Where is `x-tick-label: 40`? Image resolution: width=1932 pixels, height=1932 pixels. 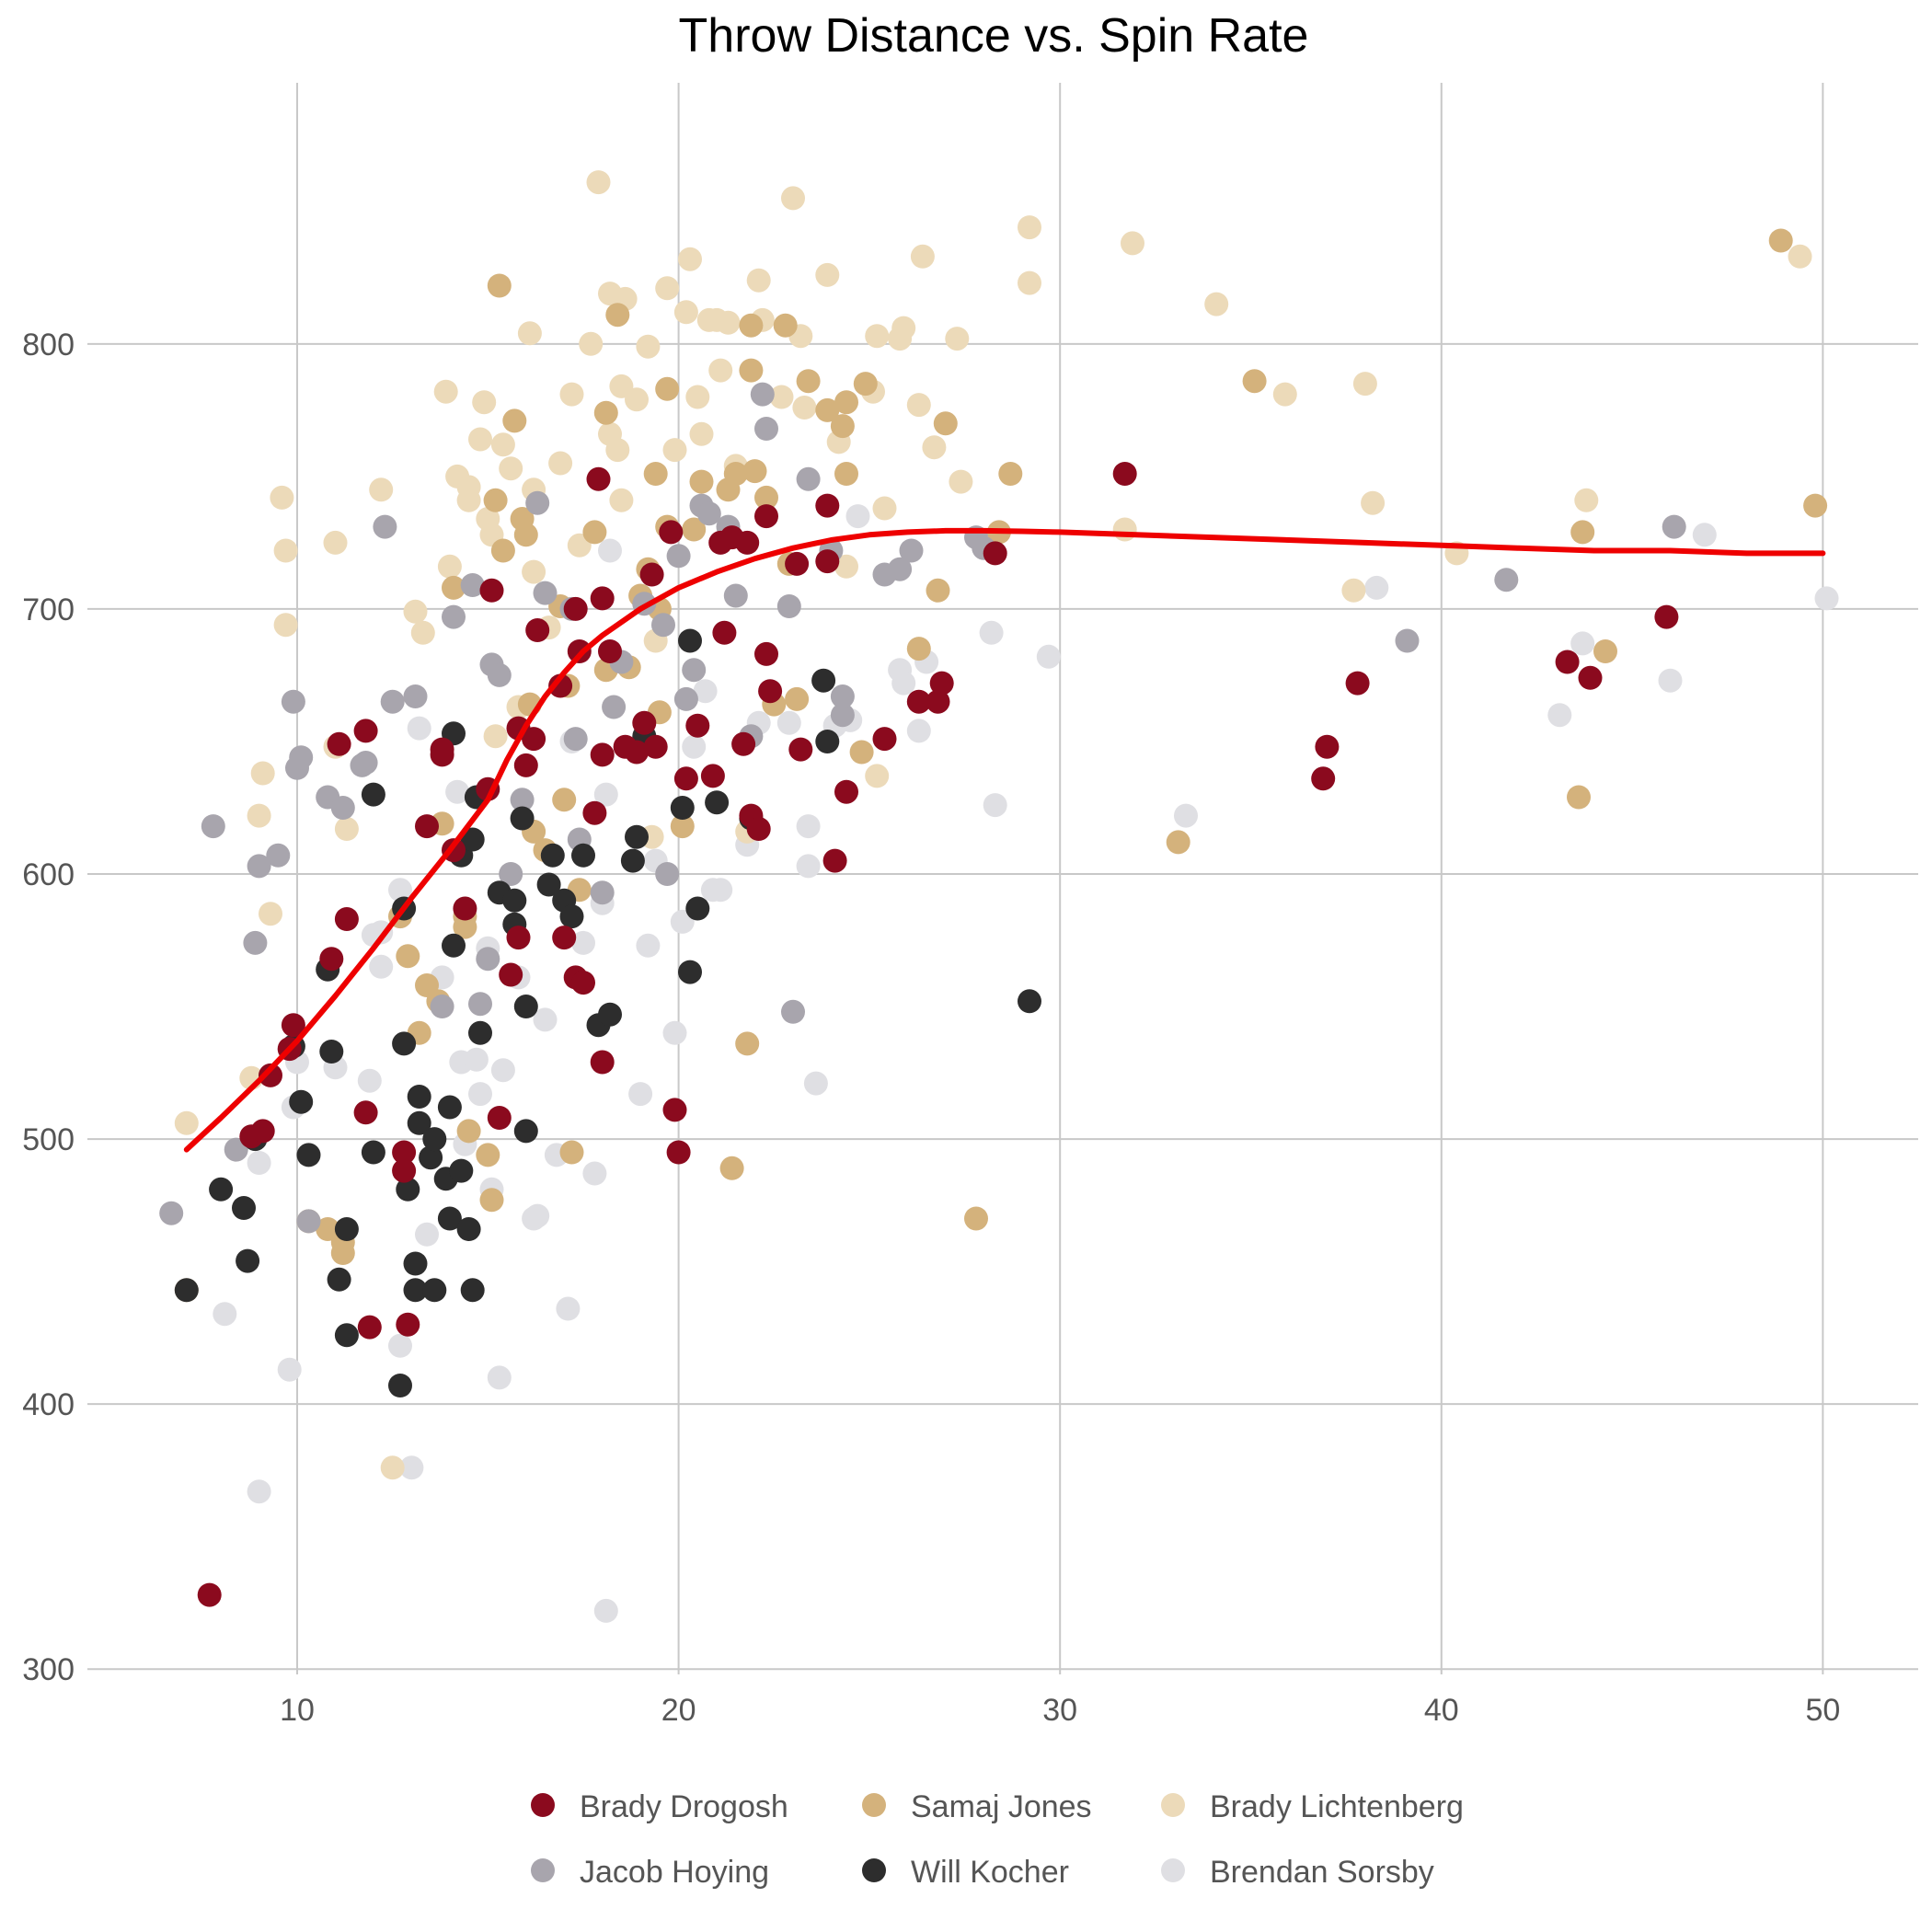
x-tick-label: 40 is located at coordinates (1441, 1710).